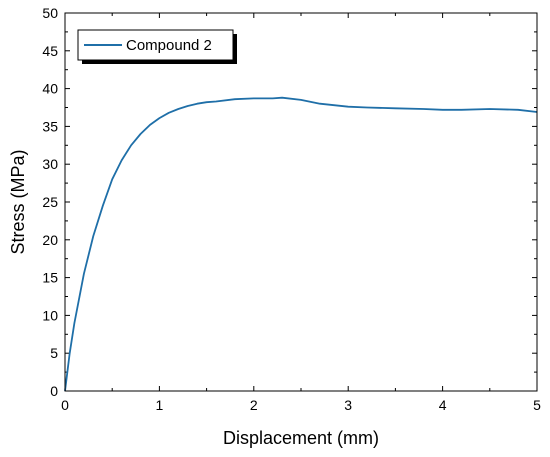 This screenshot has width=550, height=457. Describe the element at coordinates (537, 405) in the screenshot. I see `x-tick-label: 5` at that location.